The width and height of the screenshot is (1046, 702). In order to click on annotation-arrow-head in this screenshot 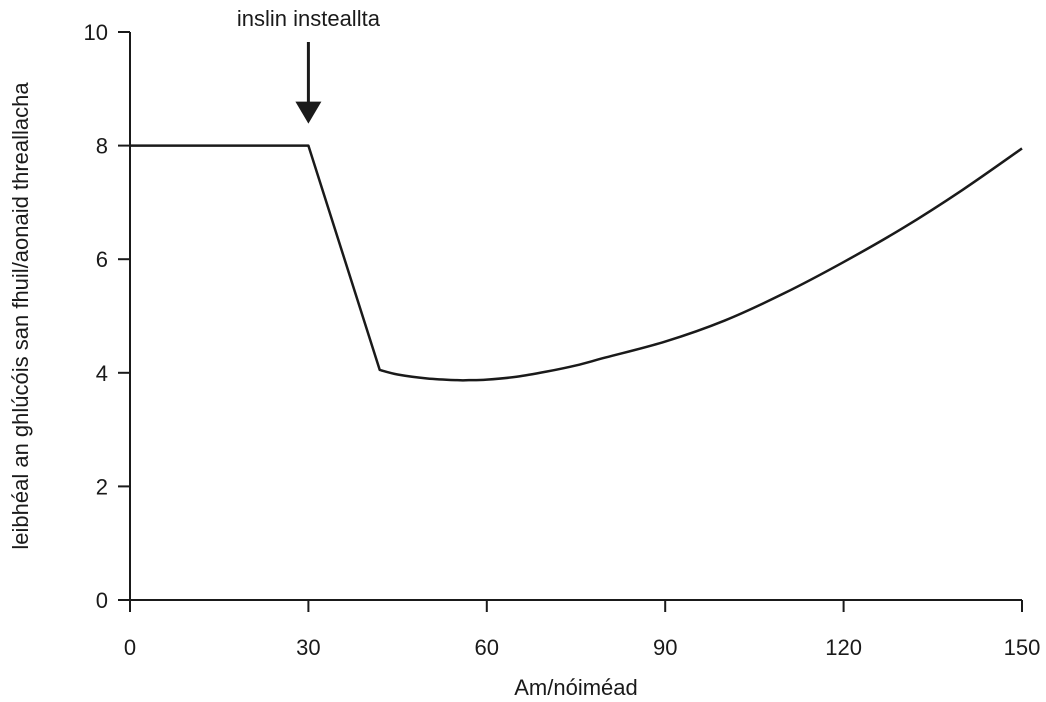, I will do `click(308, 112)`.